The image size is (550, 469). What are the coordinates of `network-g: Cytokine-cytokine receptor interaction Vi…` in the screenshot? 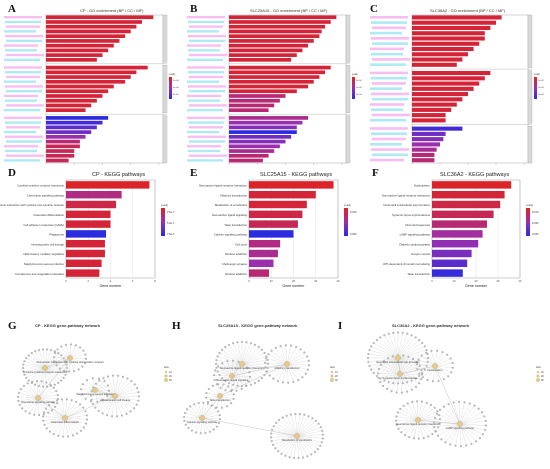 It's located at (94, 390).